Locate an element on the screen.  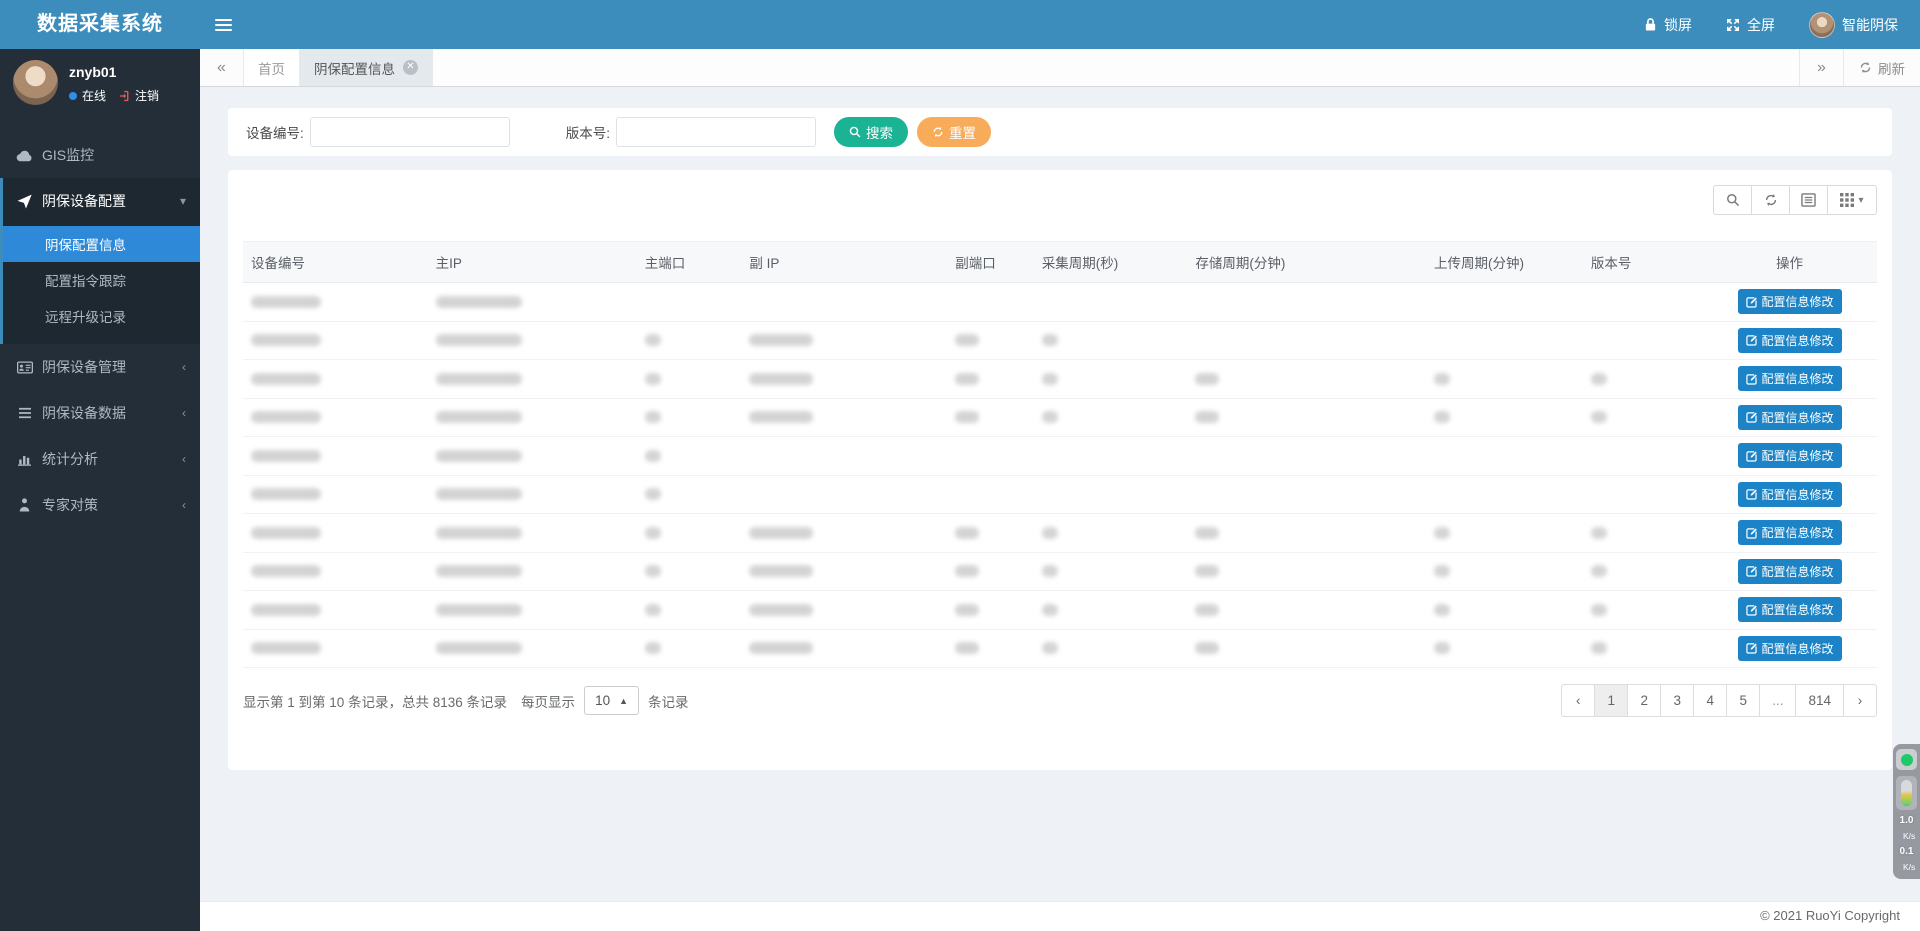
sidebar-toggle-button is located at coordinates (223, 24).